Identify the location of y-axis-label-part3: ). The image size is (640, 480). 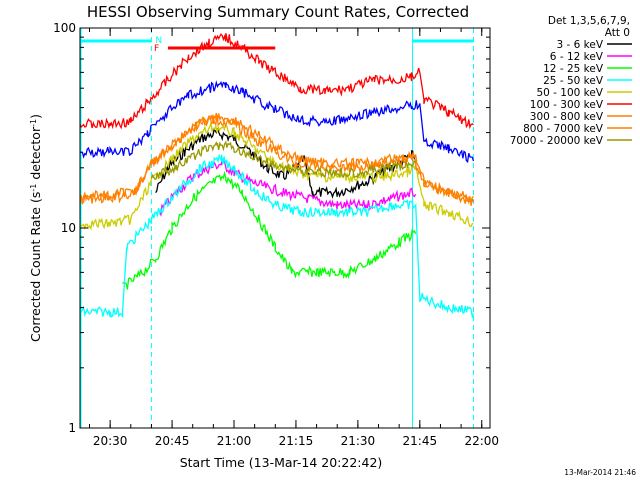
(35, 116).